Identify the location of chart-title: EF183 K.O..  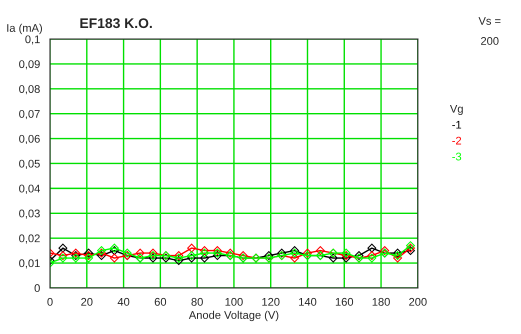
(116, 23).